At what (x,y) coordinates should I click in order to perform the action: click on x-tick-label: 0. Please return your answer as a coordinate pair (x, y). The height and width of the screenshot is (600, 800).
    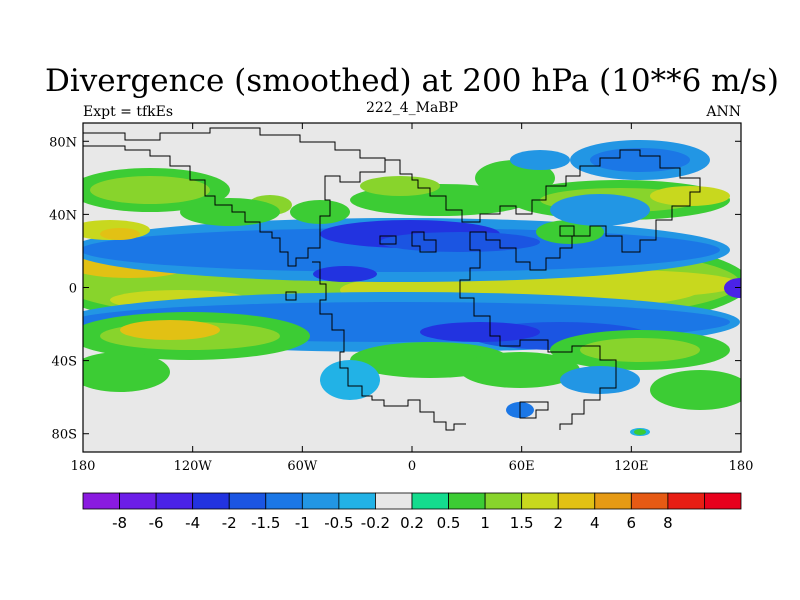
    Looking at the image, I should click on (412, 466).